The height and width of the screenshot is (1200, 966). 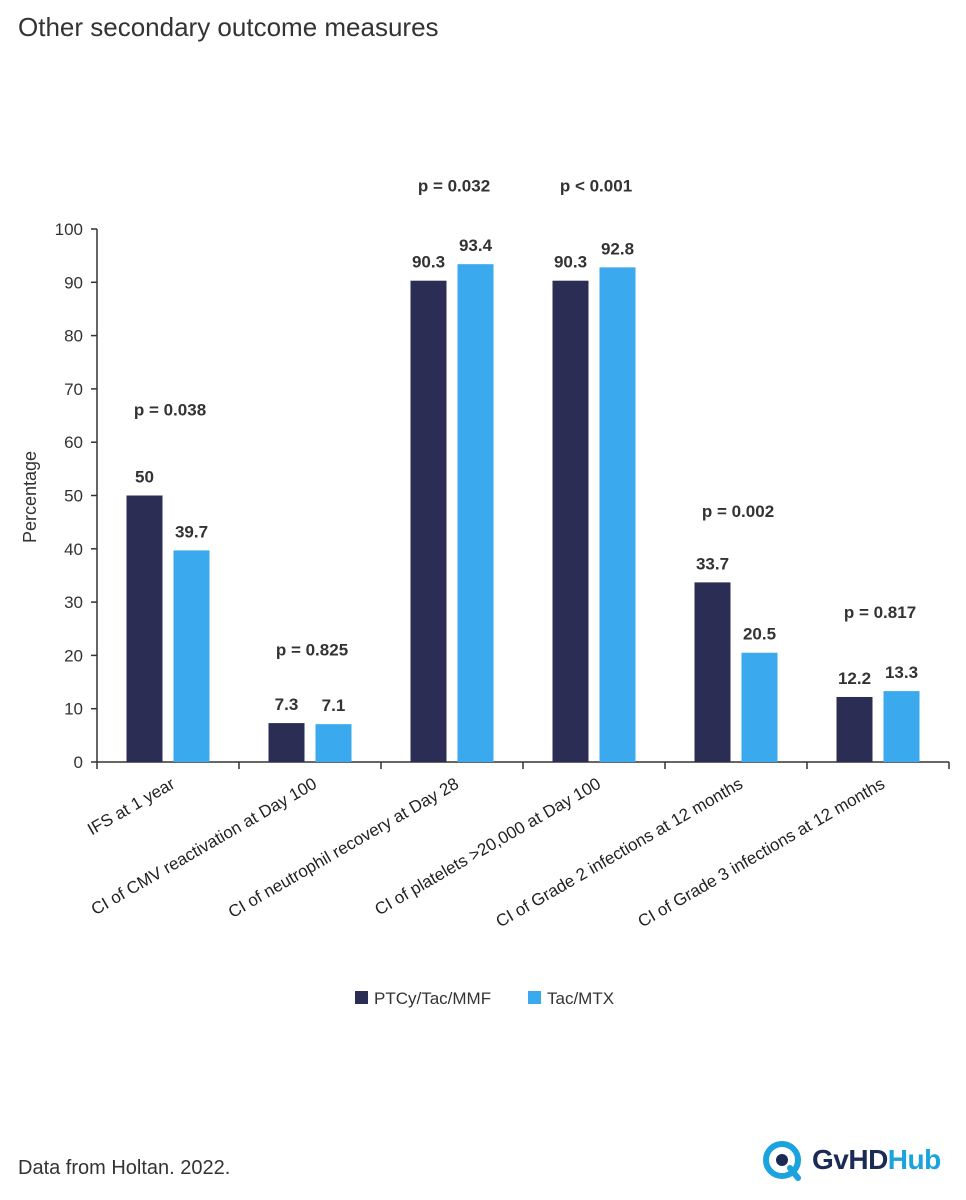 What do you see at coordinates (73, 709) in the screenshot?
I see `y-tick-label: 10` at bounding box center [73, 709].